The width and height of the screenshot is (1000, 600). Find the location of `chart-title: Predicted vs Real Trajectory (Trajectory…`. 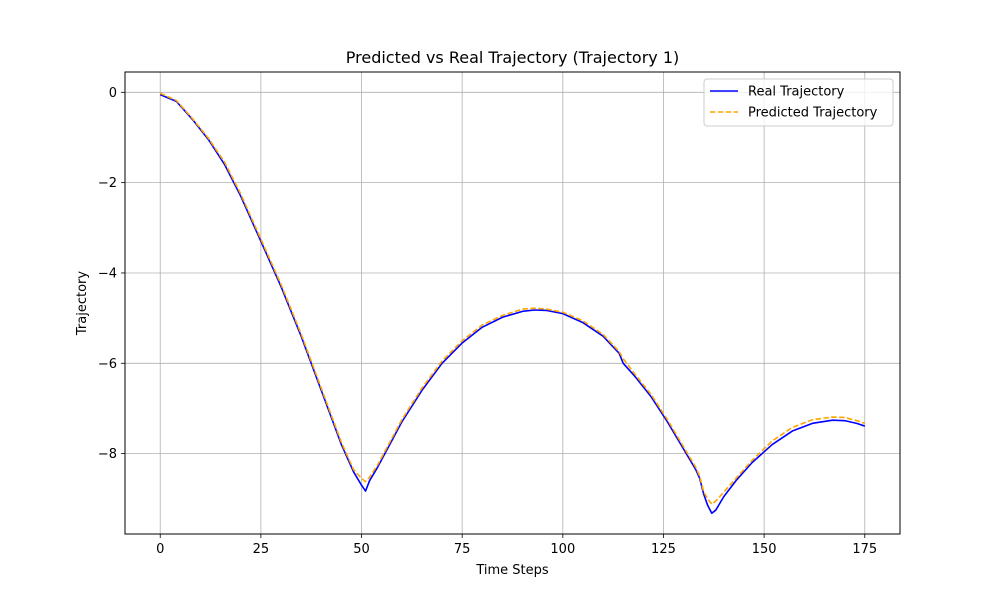

chart-title: Predicted vs Real Trajectory (Trajectory… is located at coordinates (513, 57).